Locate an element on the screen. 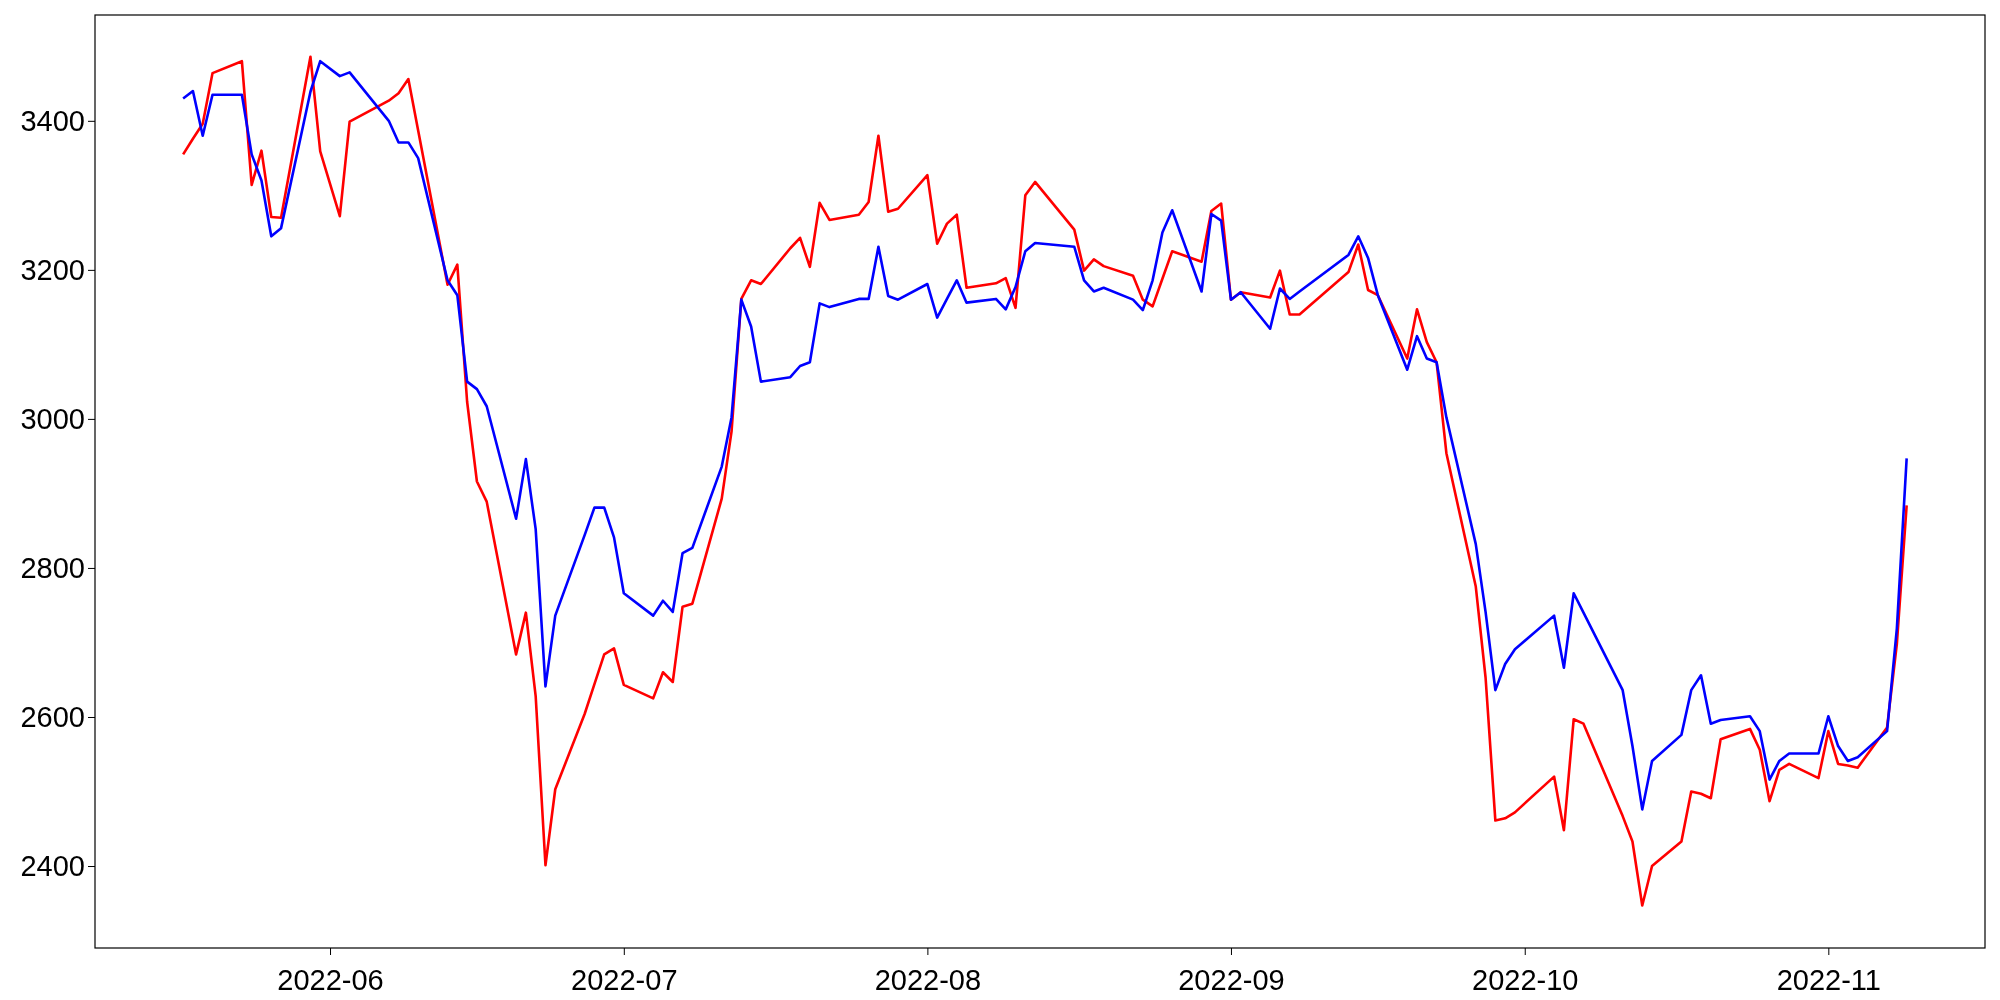 Image resolution: width=2000 pixels, height=1000 pixels. y-tick-label: 2400 is located at coordinates (52, 865).